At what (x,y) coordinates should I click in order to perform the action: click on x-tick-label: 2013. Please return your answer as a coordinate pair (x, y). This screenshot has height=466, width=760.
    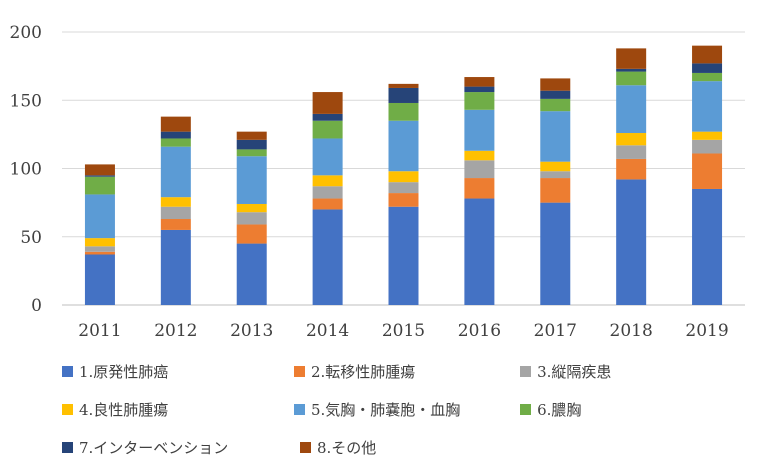
    Looking at the image, I should click on (251, 331).